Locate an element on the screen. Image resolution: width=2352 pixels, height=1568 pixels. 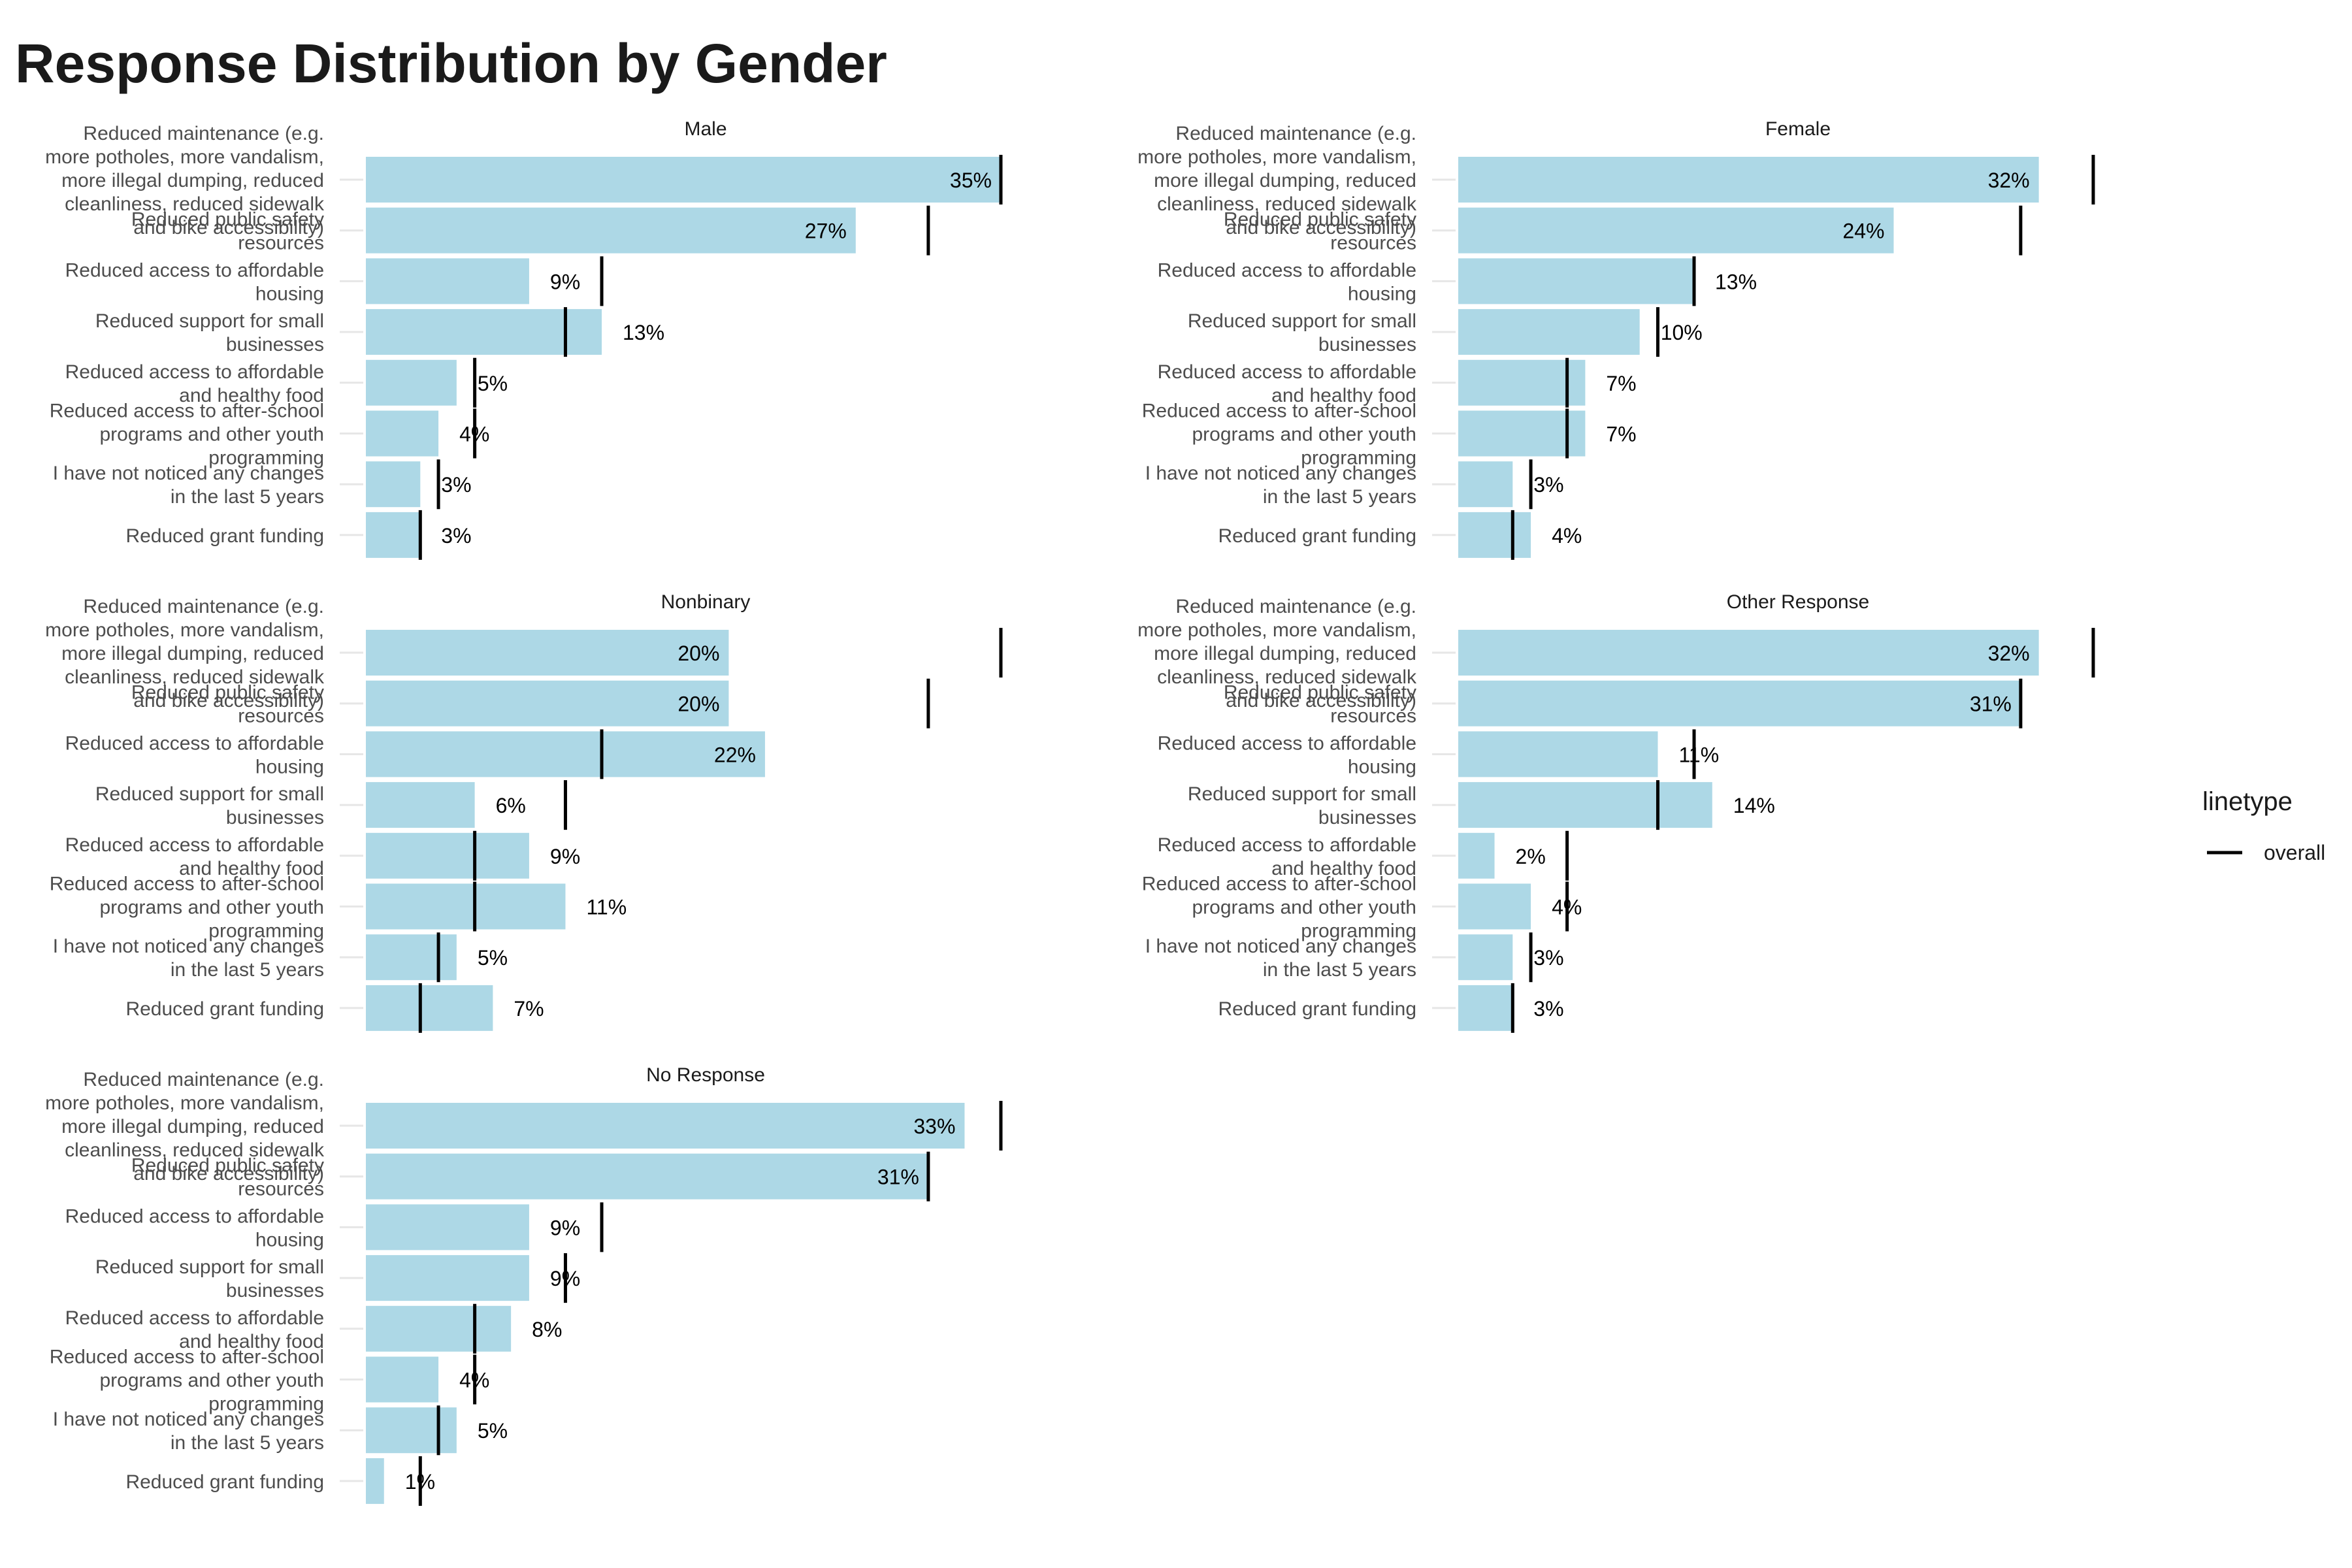
value-label: 14% is located at coordinates (1754, 805).